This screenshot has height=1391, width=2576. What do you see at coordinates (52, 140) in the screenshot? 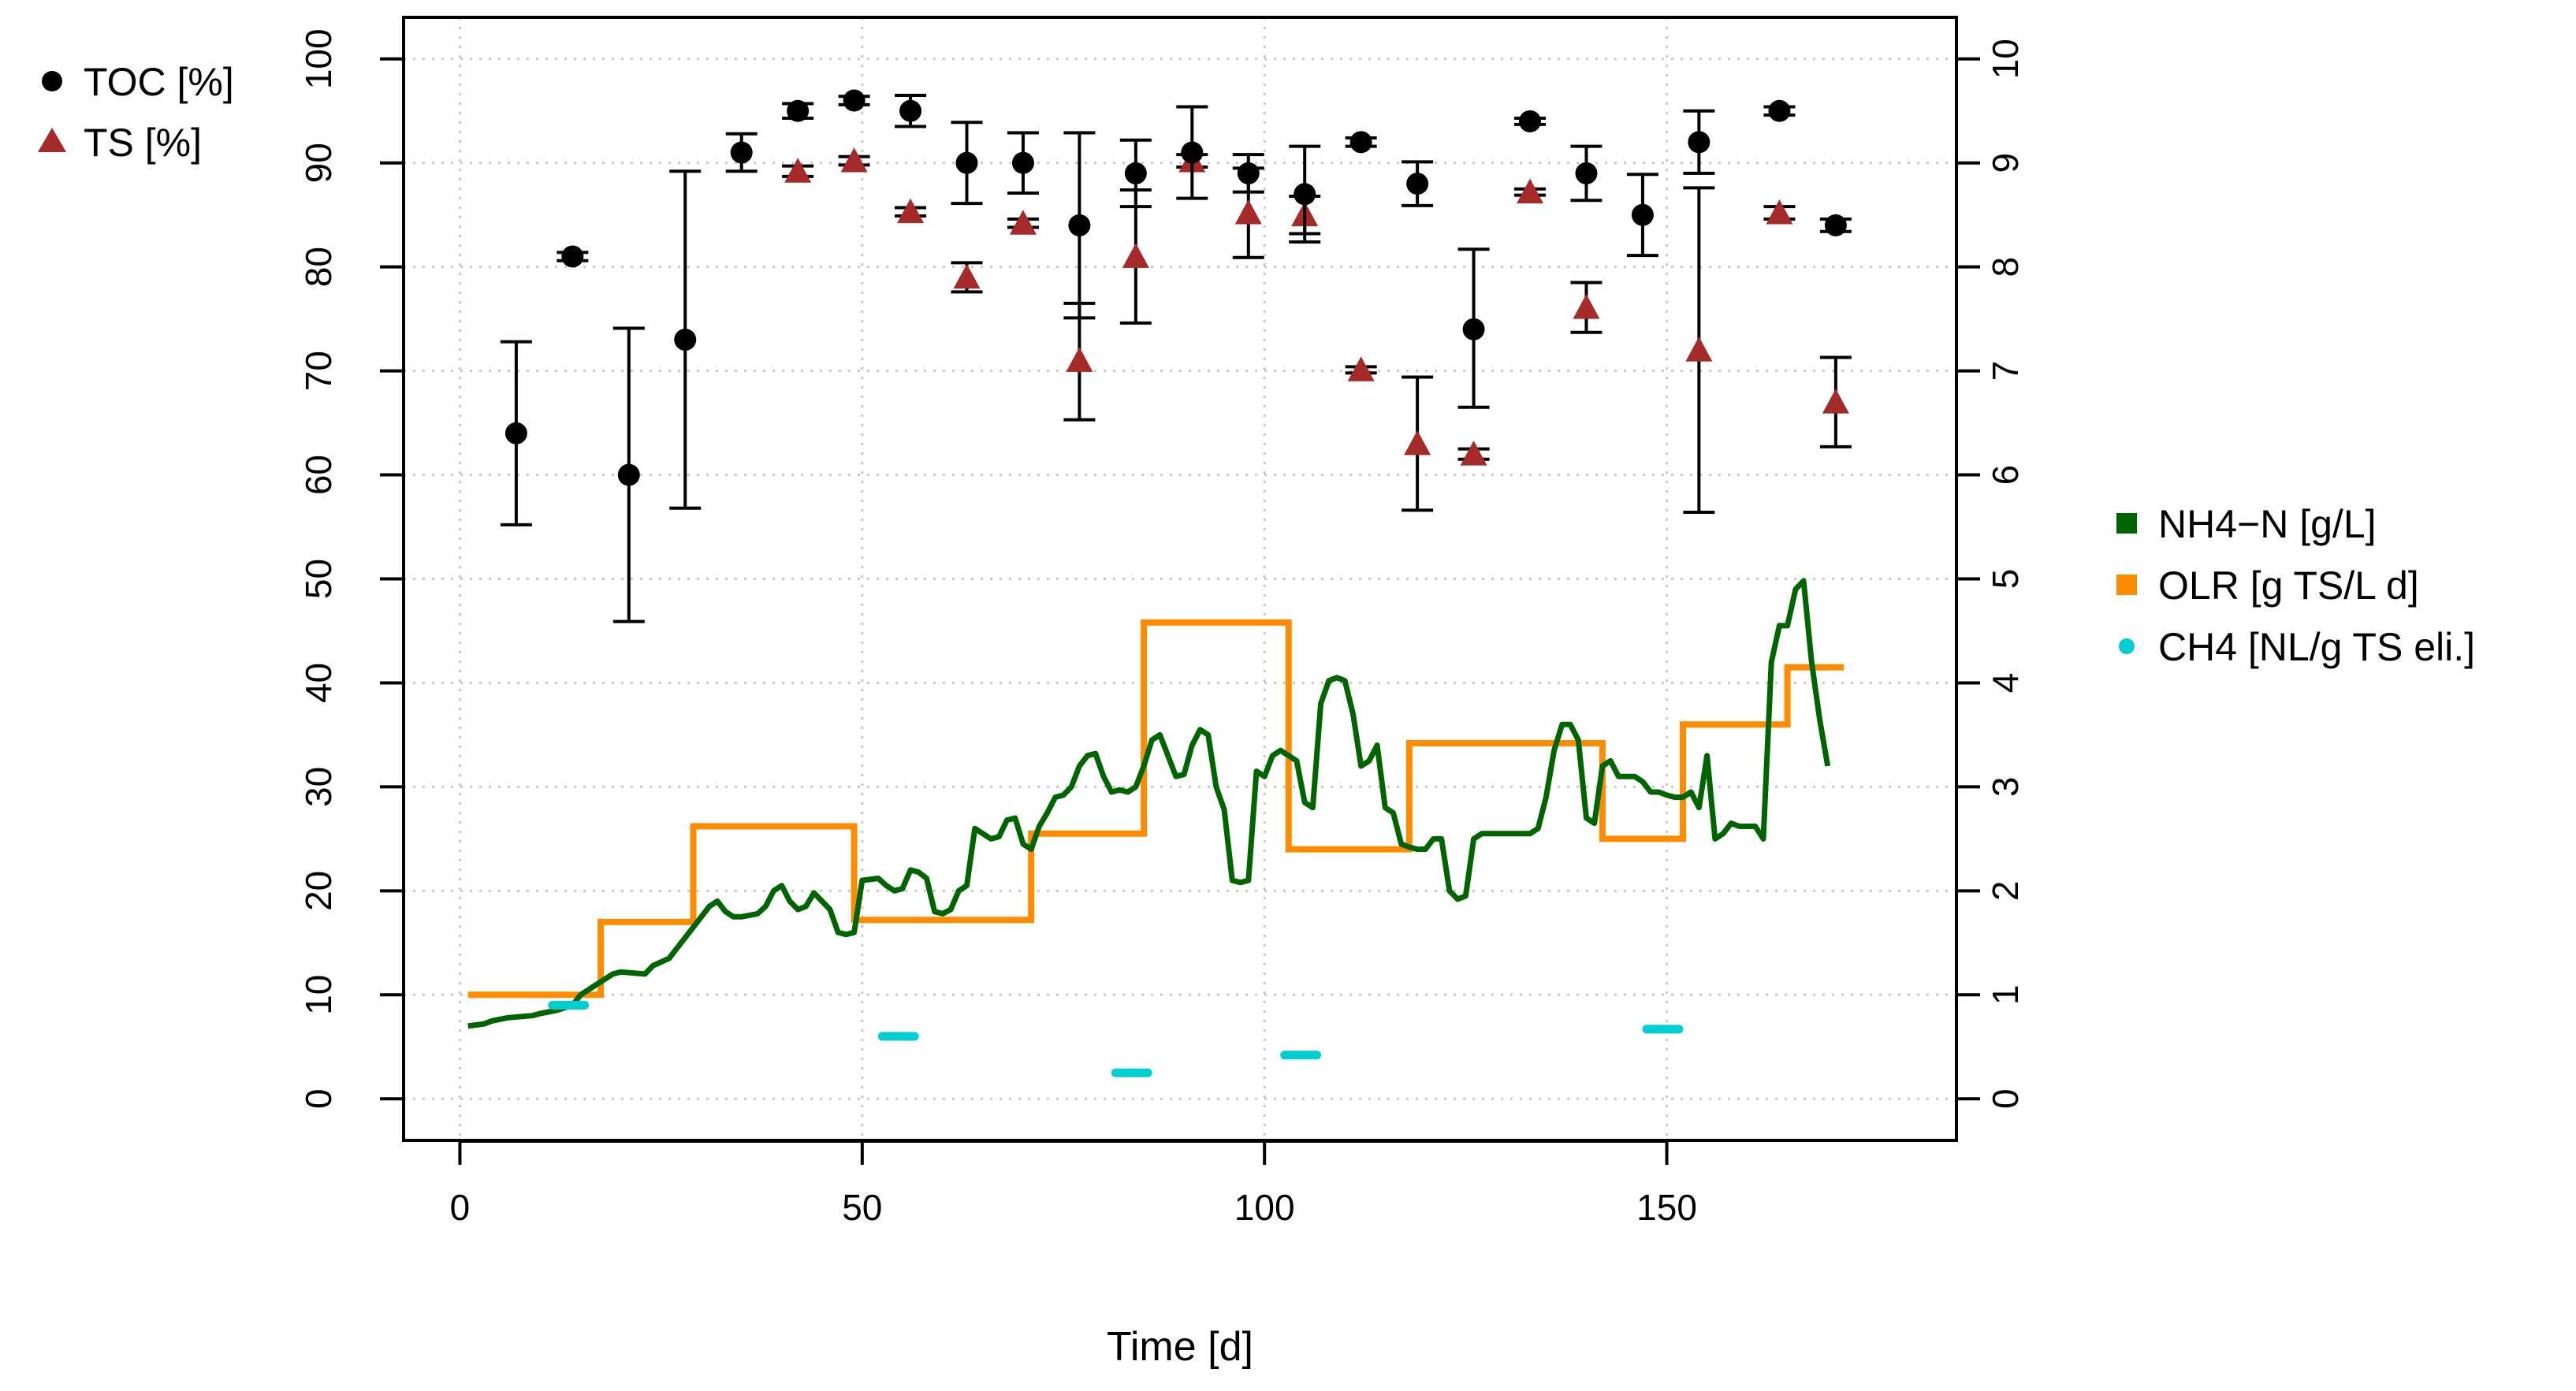
I see `legend-ts-symbol` at bounding box center [52, 140].